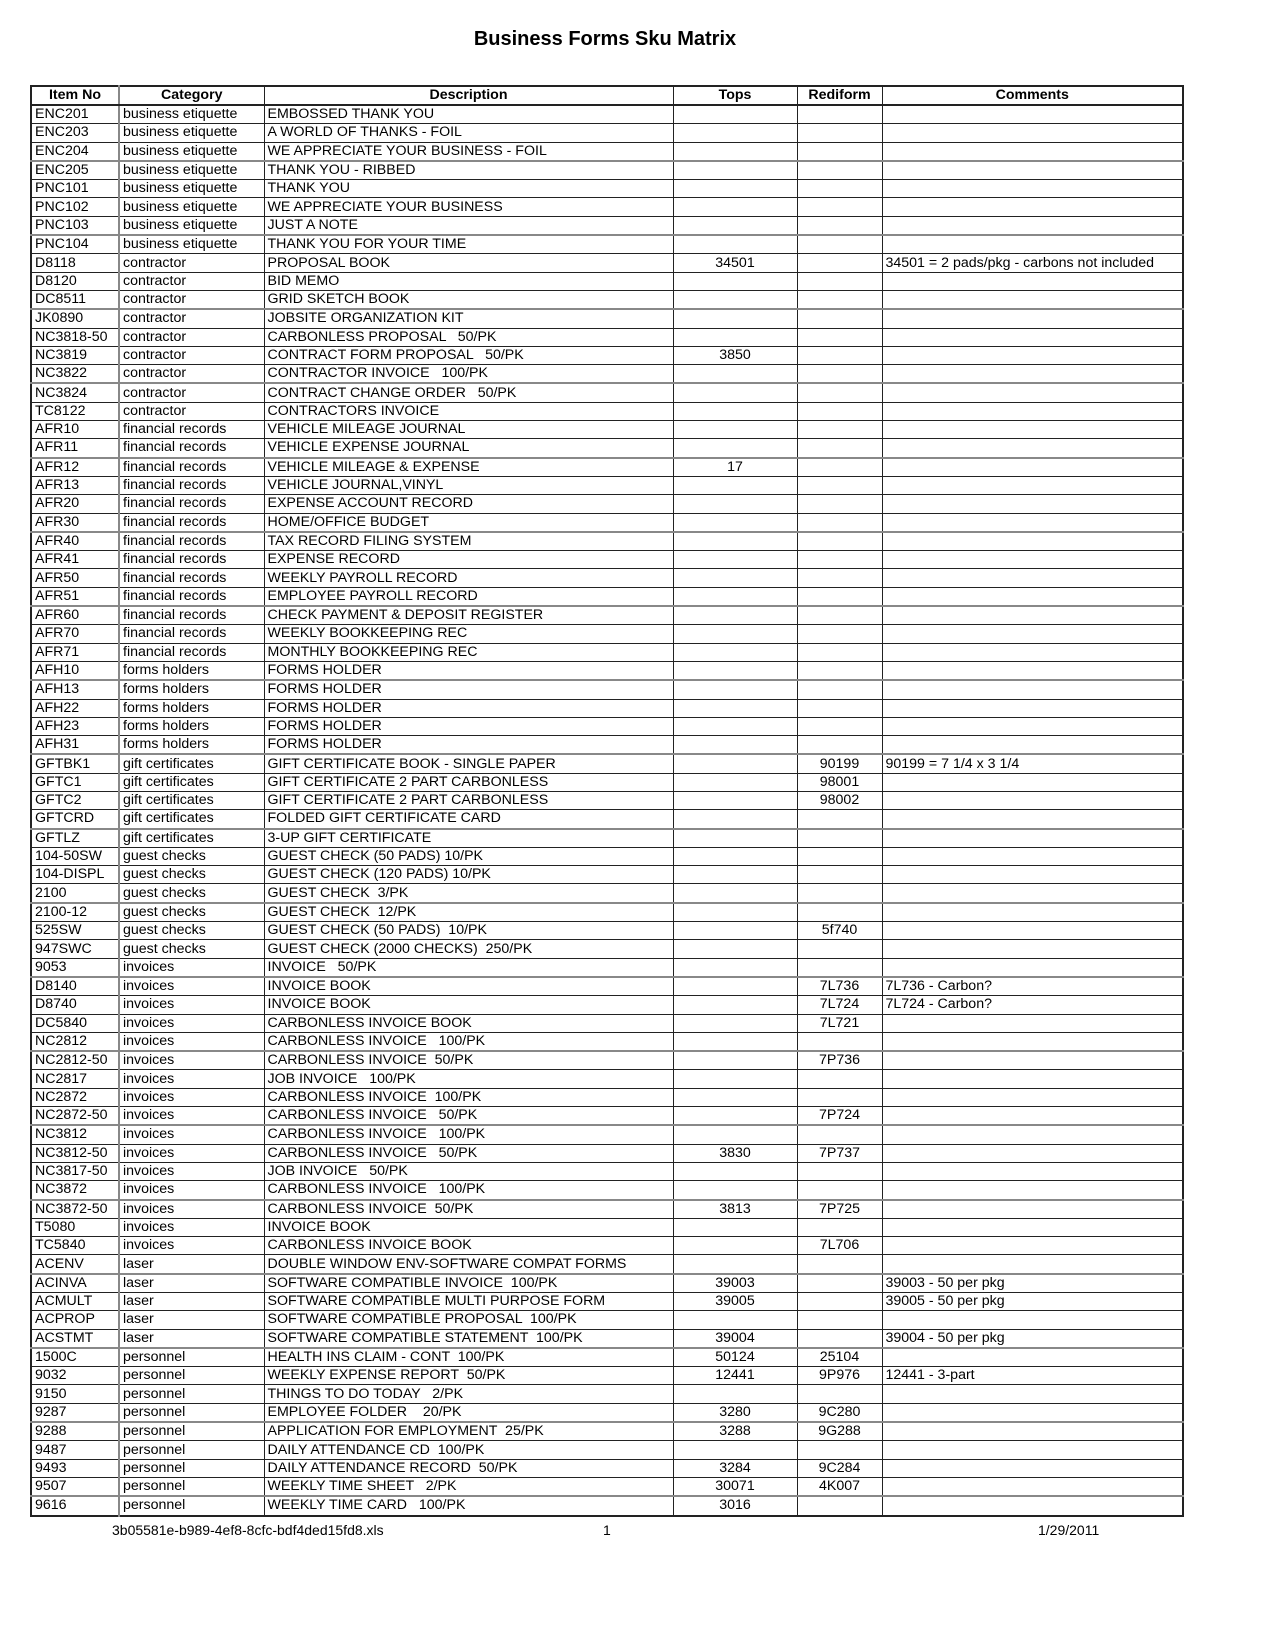  Describe the element at coordinates (75, 1190) in the screenshot. I see `cell-item-no: NC3872` at that location.